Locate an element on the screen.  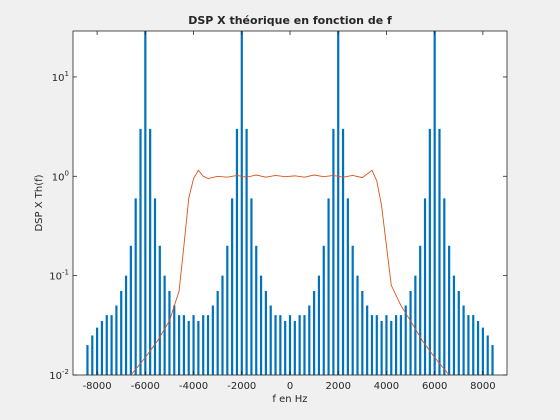
chart-title: DSP X théorique en fonction de f is located at coordinates (290, 20).